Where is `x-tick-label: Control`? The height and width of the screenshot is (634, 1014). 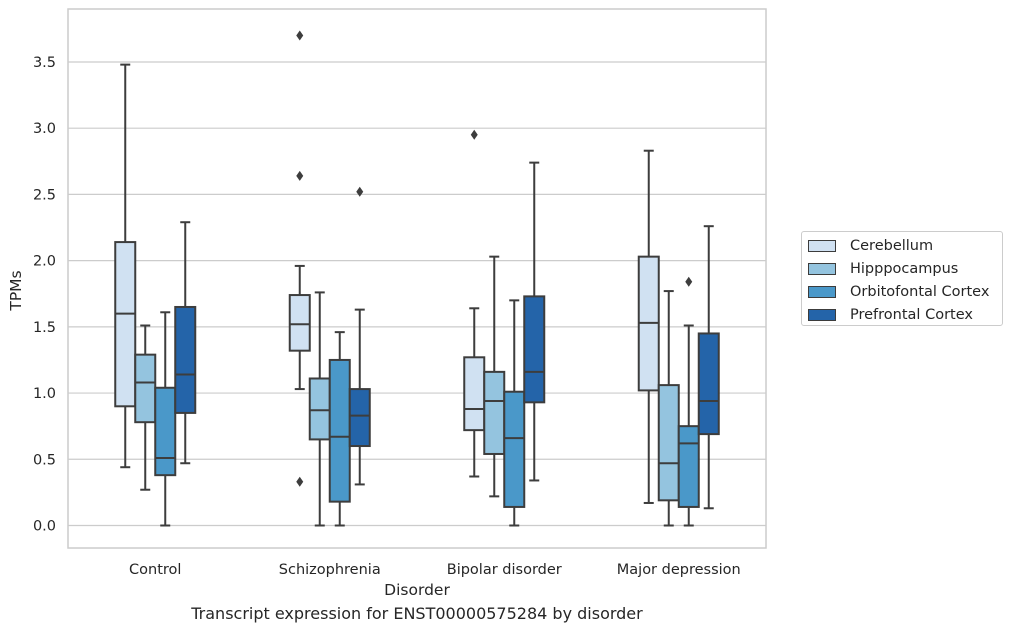
x-tick-label: Control is located at coordinates (155, 570).